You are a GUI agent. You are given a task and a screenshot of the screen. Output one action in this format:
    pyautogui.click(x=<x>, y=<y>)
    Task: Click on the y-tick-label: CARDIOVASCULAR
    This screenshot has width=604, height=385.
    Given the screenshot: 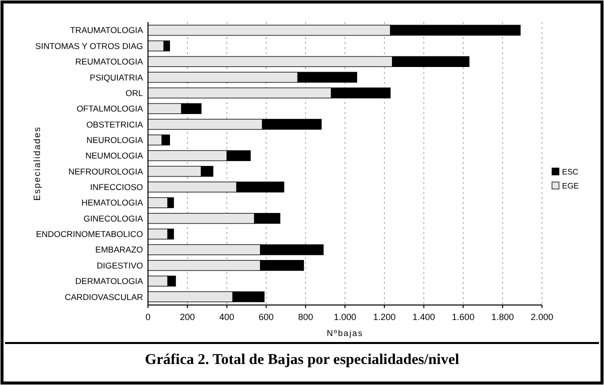 What is the action you would take?
    pyautogui.click(x=103, y=297)
    